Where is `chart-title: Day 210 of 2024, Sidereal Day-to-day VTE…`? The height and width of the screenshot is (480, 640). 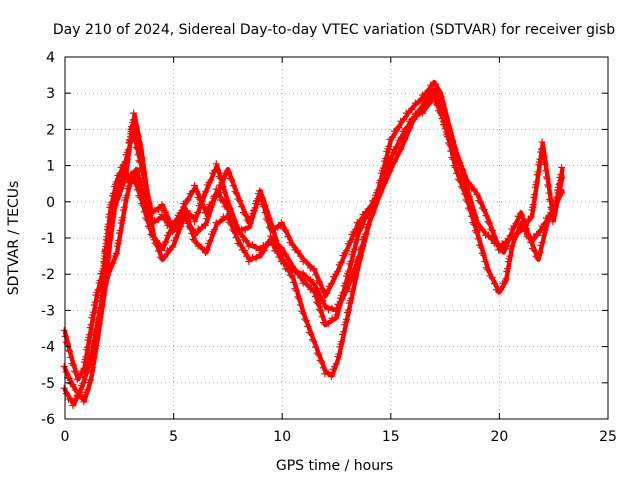 chart-title: Day 210 of 2024, Sidereal Day-to-day VTE… is located at coordinates (334, 30).